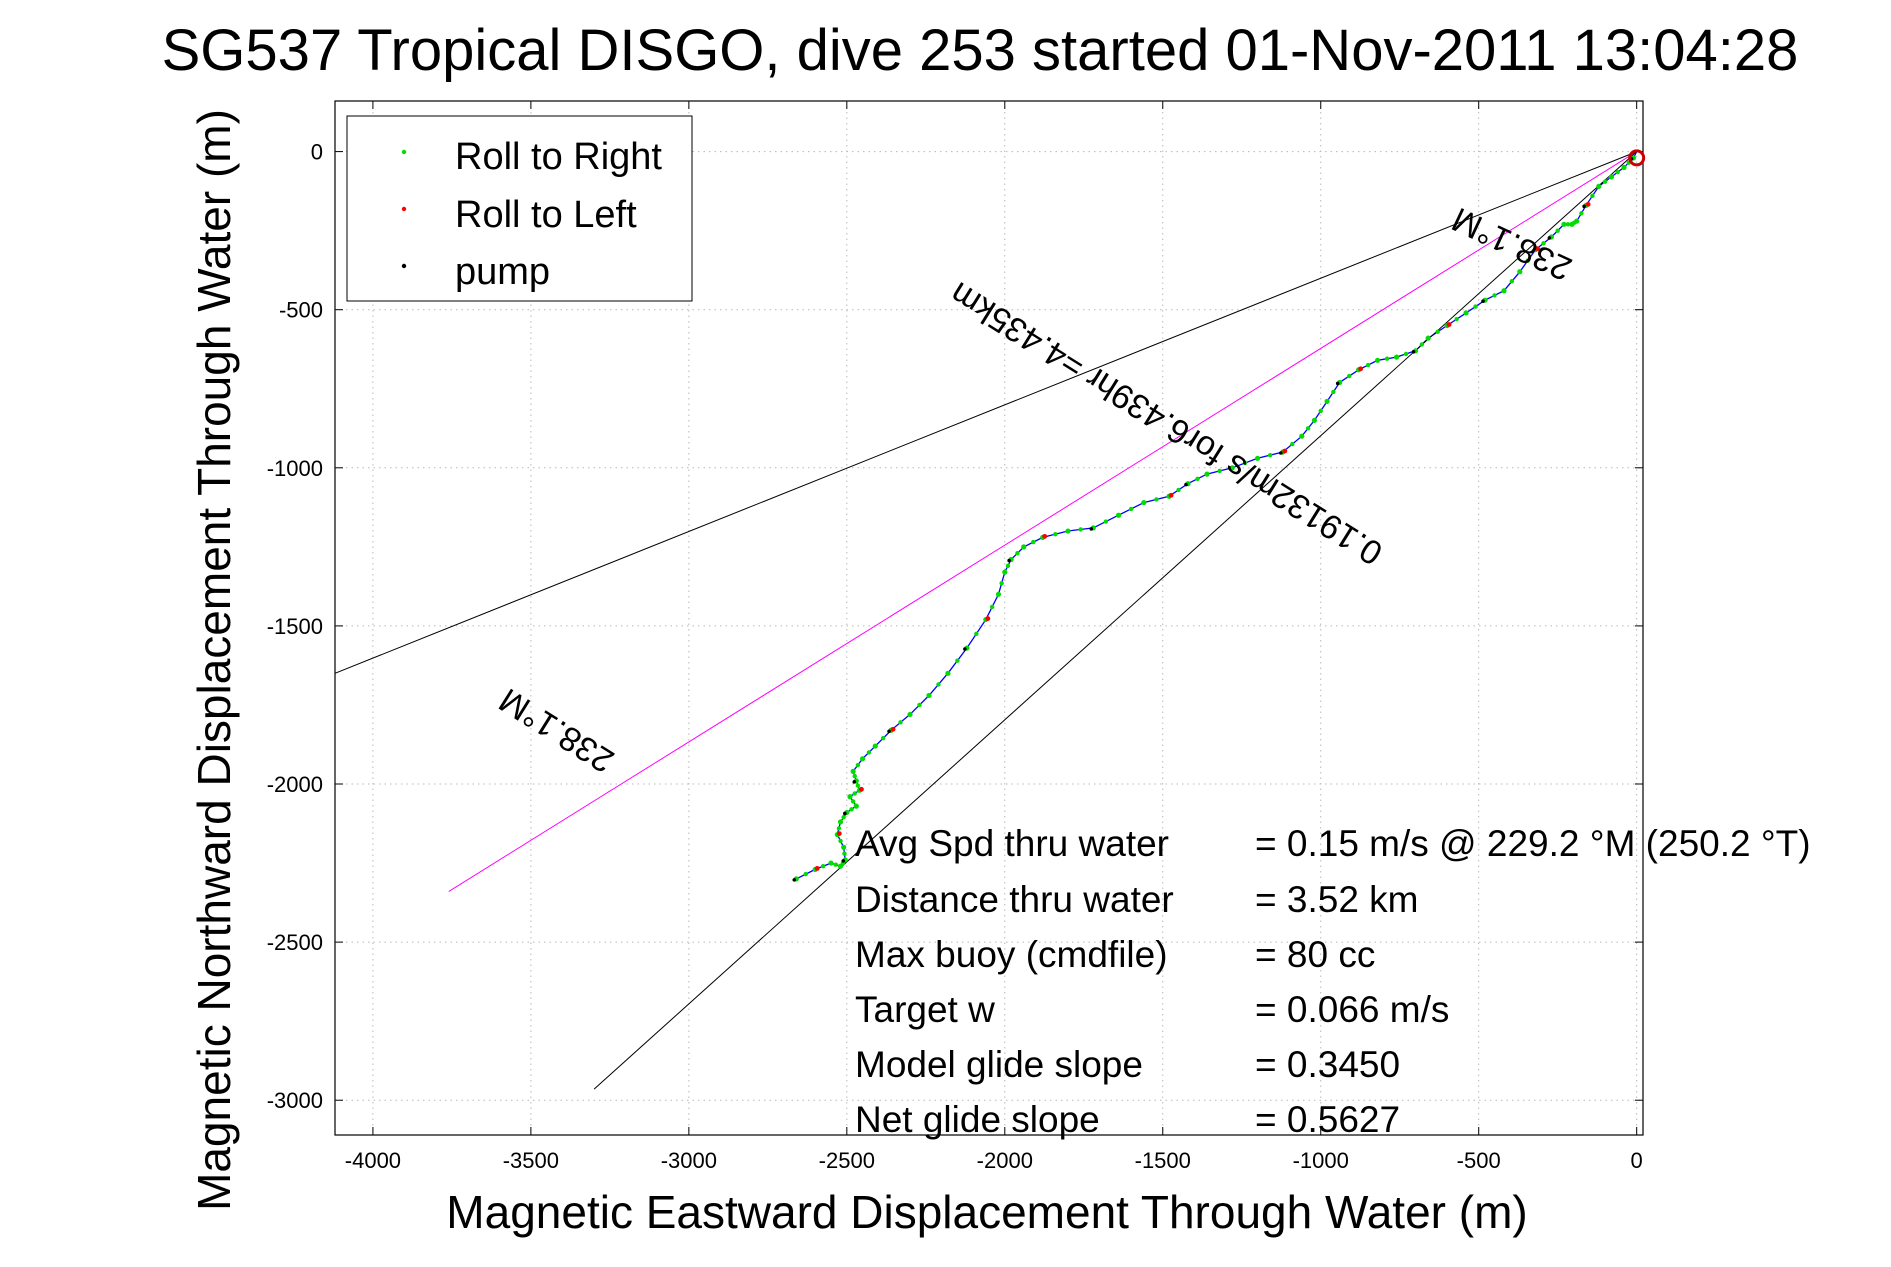 The width and height of the screenshot is (1891, 1267). Describe the element at coordinates (519, 208) in the screenshot. I see `legend: Roll to Right Roll to Left pump` at that location.